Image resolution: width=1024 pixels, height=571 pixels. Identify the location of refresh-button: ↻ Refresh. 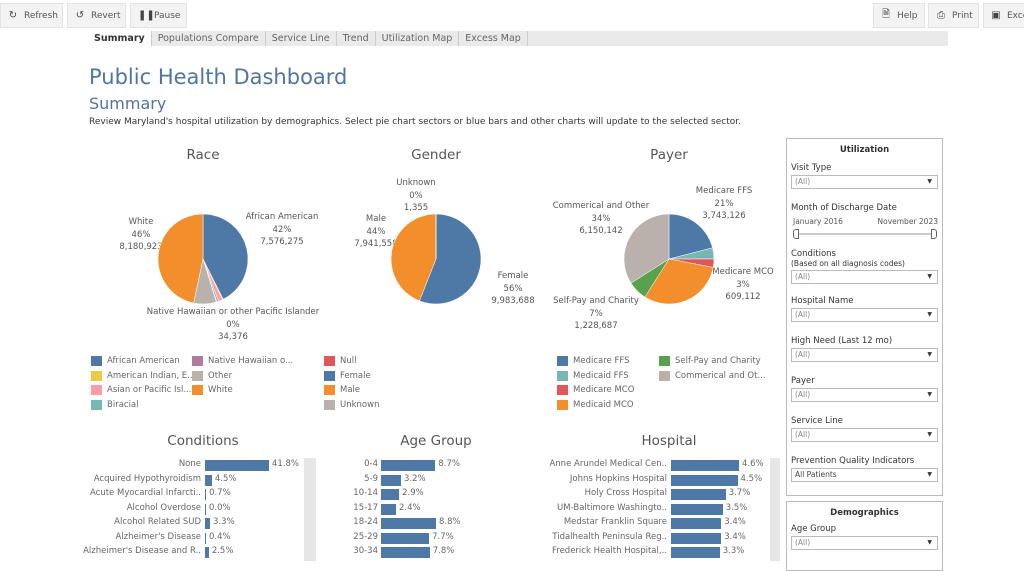
(31, 15).